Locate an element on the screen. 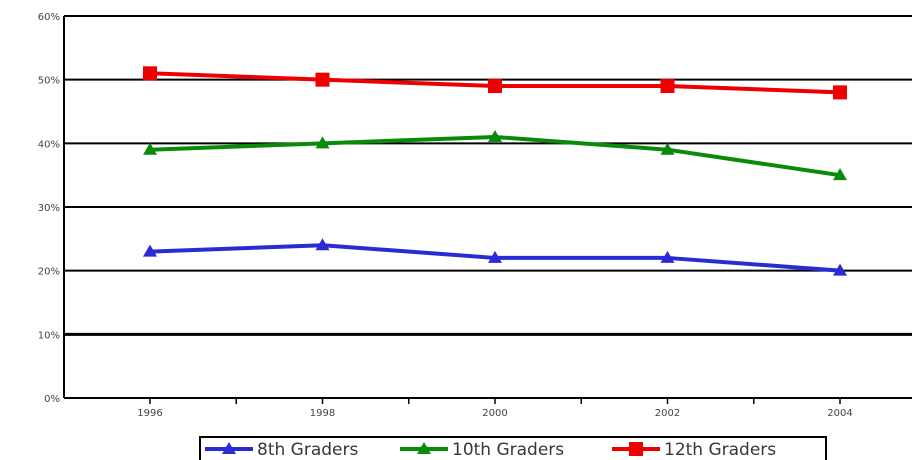 This screenshot has width=914, height=460. y-tick-label: 60% is located at coordinates (49, 17).